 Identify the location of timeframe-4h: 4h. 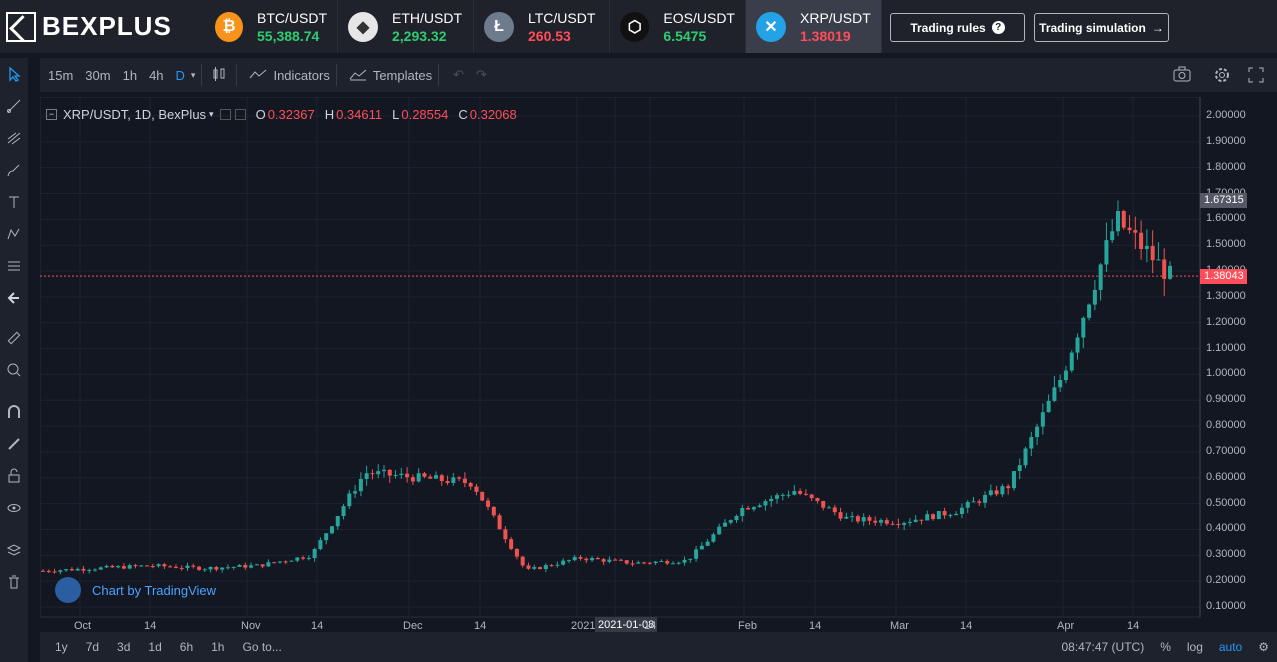
(156, 75).